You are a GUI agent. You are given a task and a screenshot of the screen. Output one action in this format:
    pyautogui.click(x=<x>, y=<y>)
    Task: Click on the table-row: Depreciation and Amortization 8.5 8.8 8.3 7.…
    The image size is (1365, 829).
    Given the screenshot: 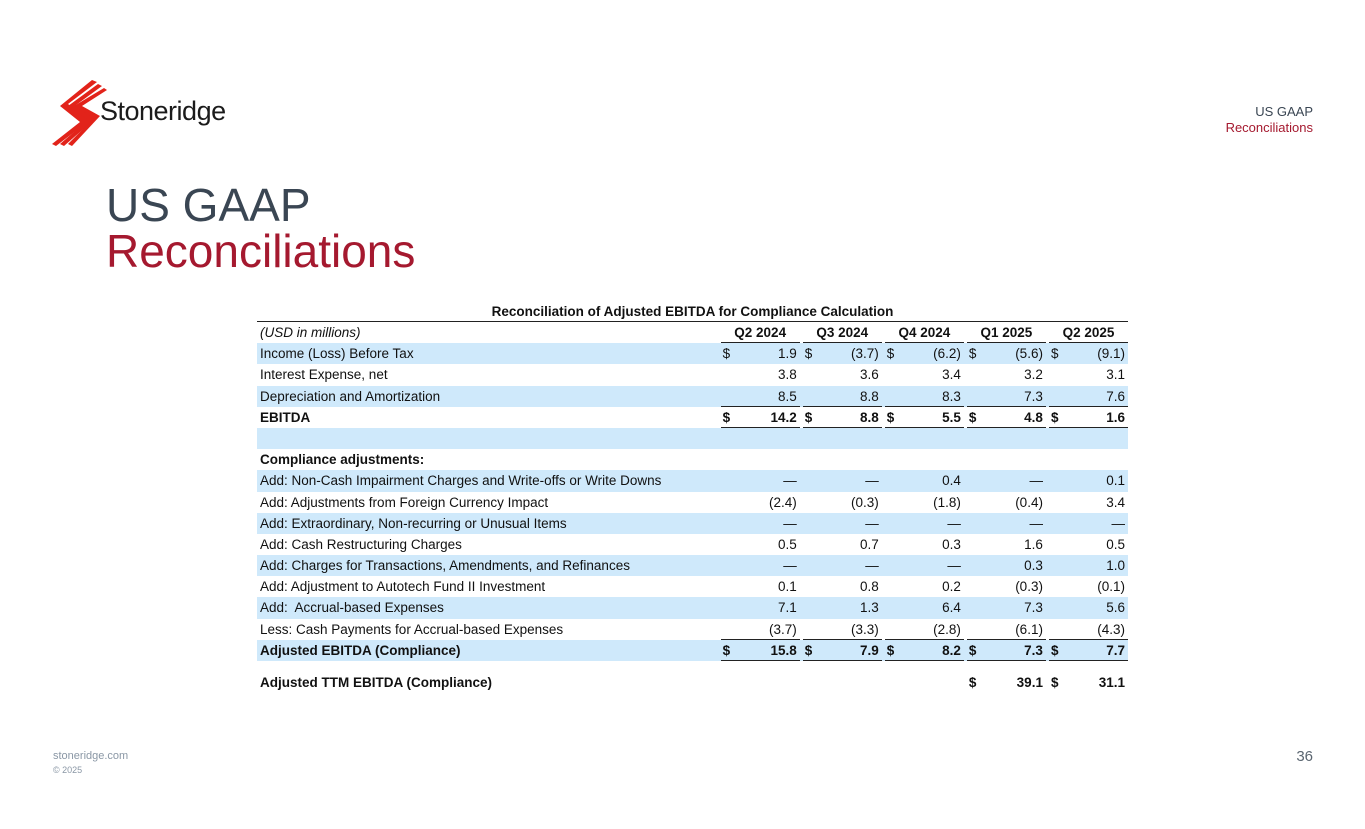 What is the action you would take?
    pyautogui.click(x=693, y=396)
    